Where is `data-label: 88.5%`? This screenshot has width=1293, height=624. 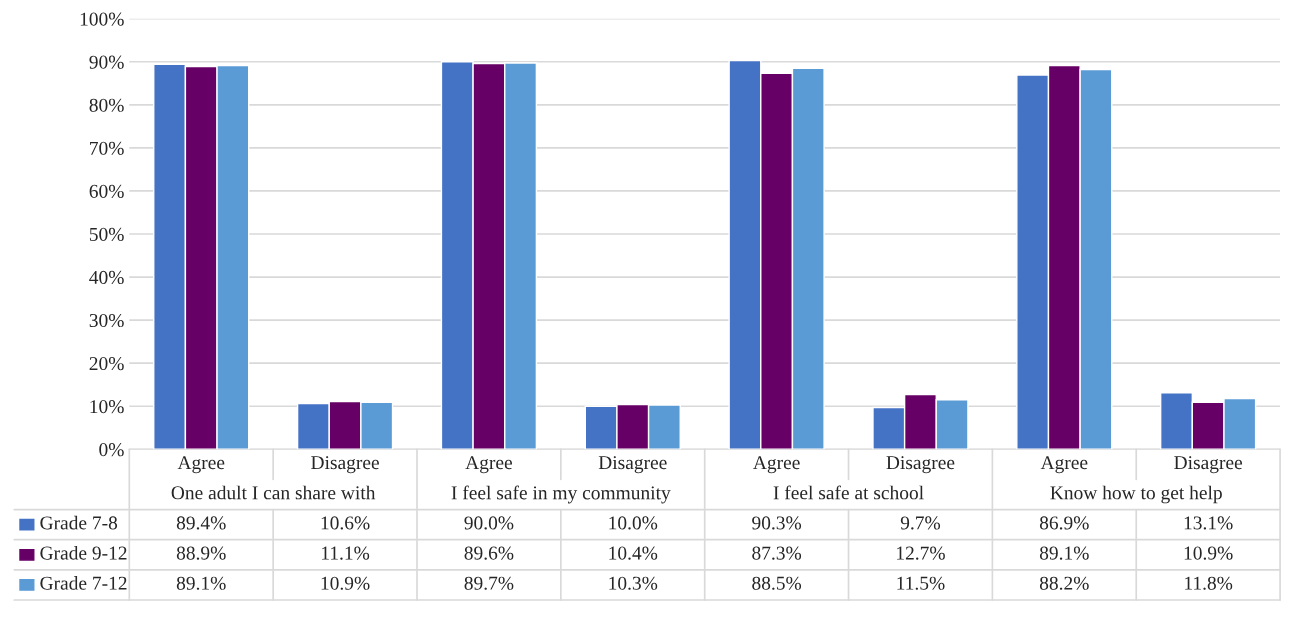
data-label: 88.5% is located at coordinates (777, 583).